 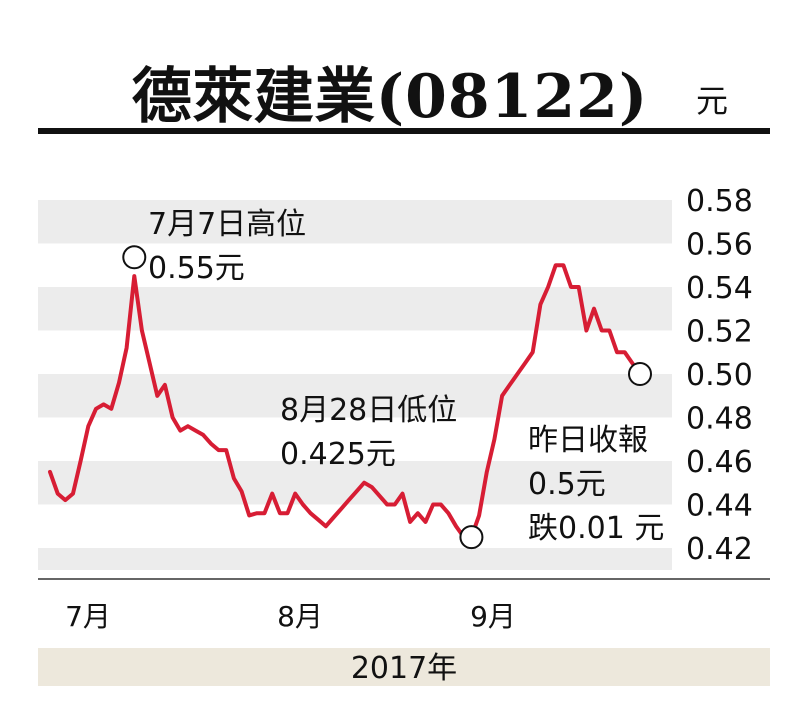 I want to click on y-tick-label: 0.52, so click(x=719, y=332).